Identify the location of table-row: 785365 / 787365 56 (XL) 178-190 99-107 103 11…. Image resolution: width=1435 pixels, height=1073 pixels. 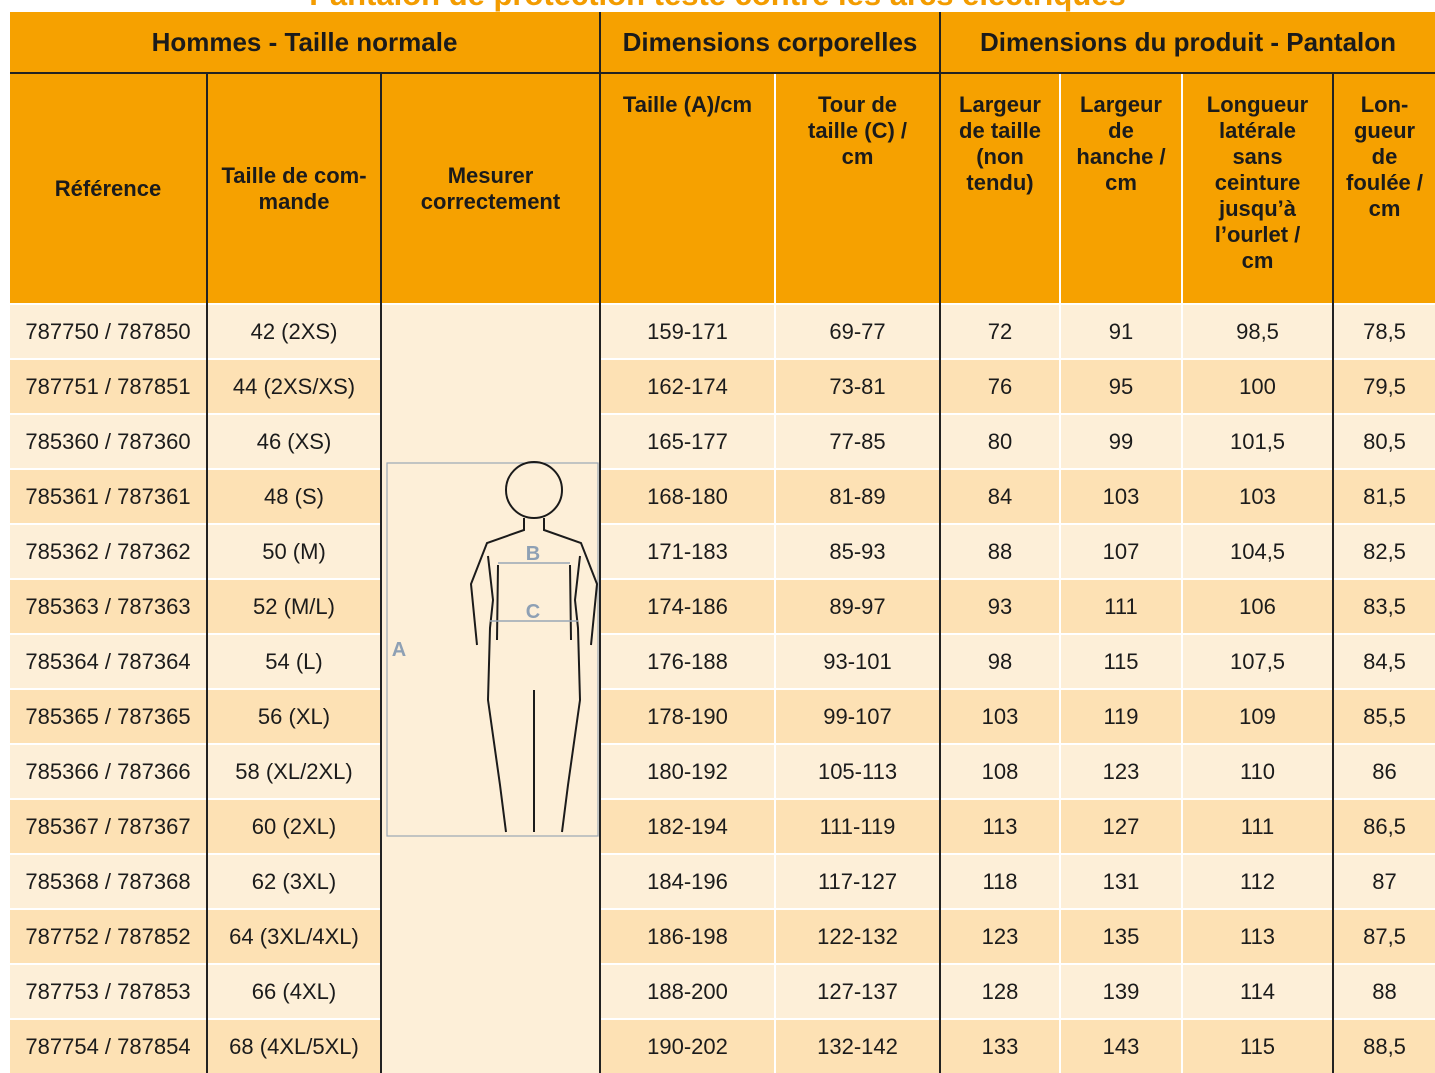
(722, 716).